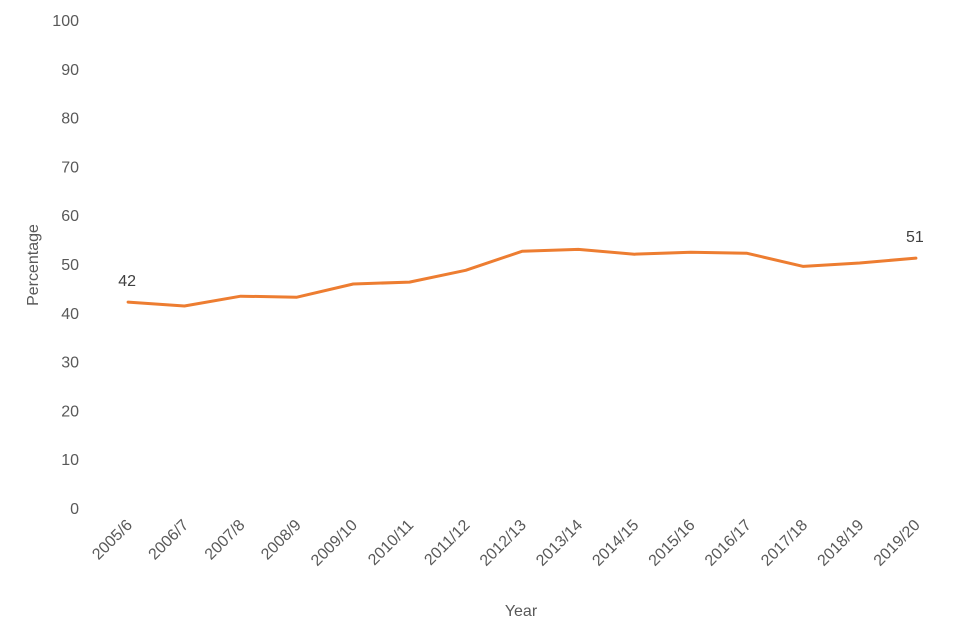  Describe the element at coordinates (281, 540) in the screenshot. I see `x-tick-label: 2008/9` at that location.